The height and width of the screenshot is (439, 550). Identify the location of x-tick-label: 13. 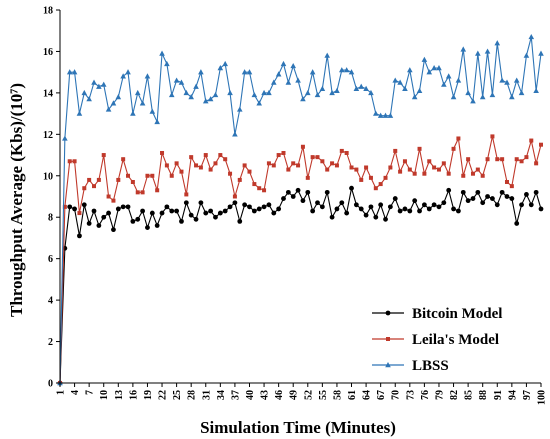
(119, 395).